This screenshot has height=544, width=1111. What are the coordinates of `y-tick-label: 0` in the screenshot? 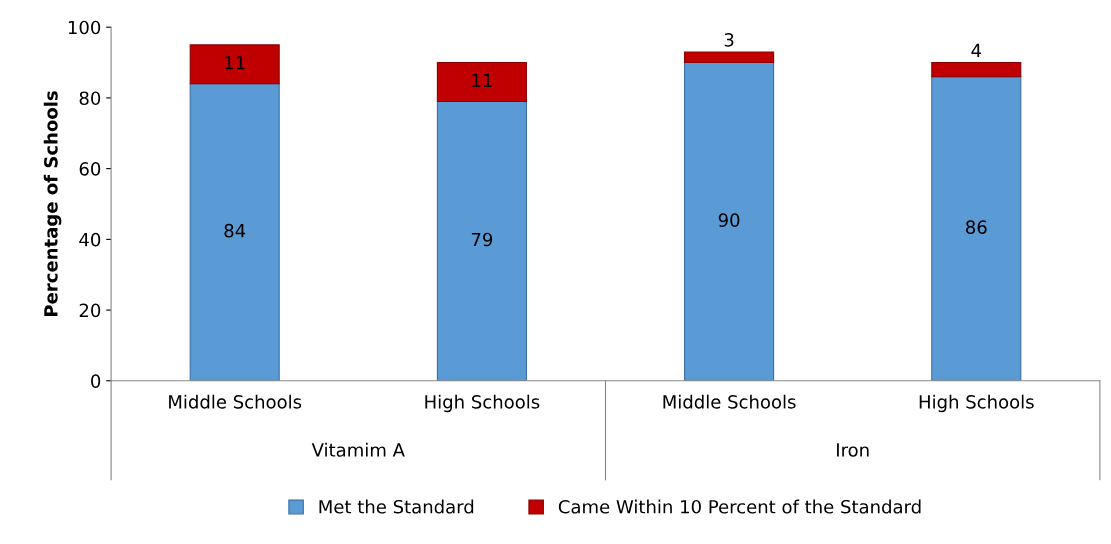 It's located at (96, 381).